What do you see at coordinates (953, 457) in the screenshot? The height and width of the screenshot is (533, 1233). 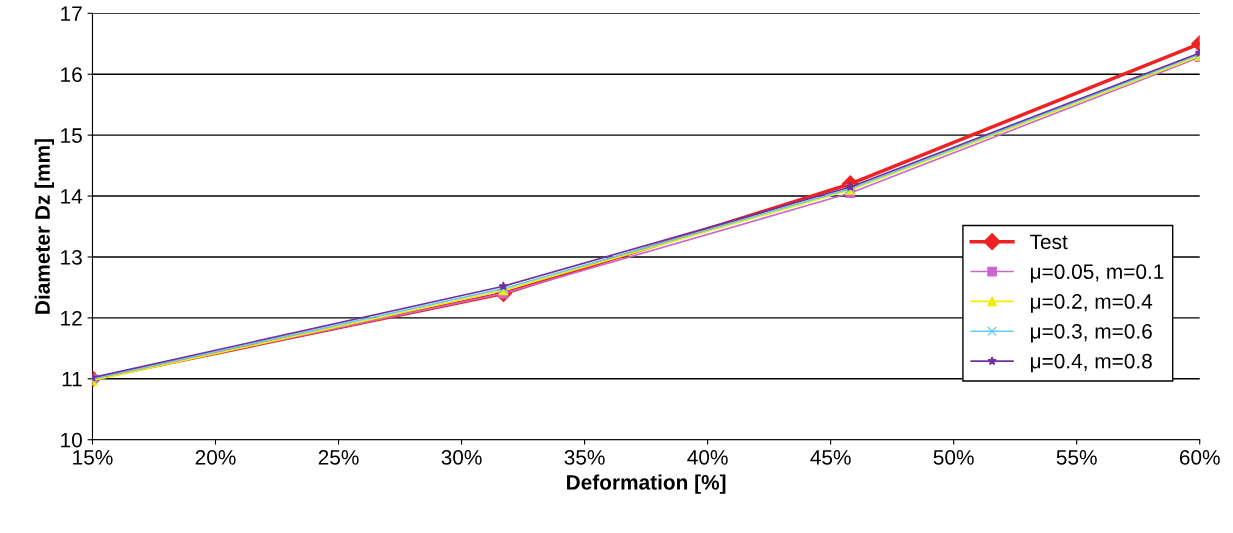 I see `x-tick-label: 50%` at bounding box center [953, 457].